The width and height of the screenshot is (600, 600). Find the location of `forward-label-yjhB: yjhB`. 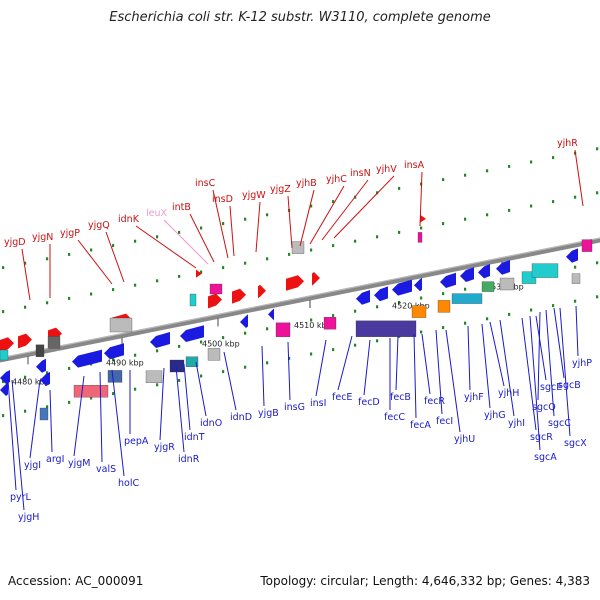

forward-label-yjhB: yjhB is located at coordinates (306, 183).